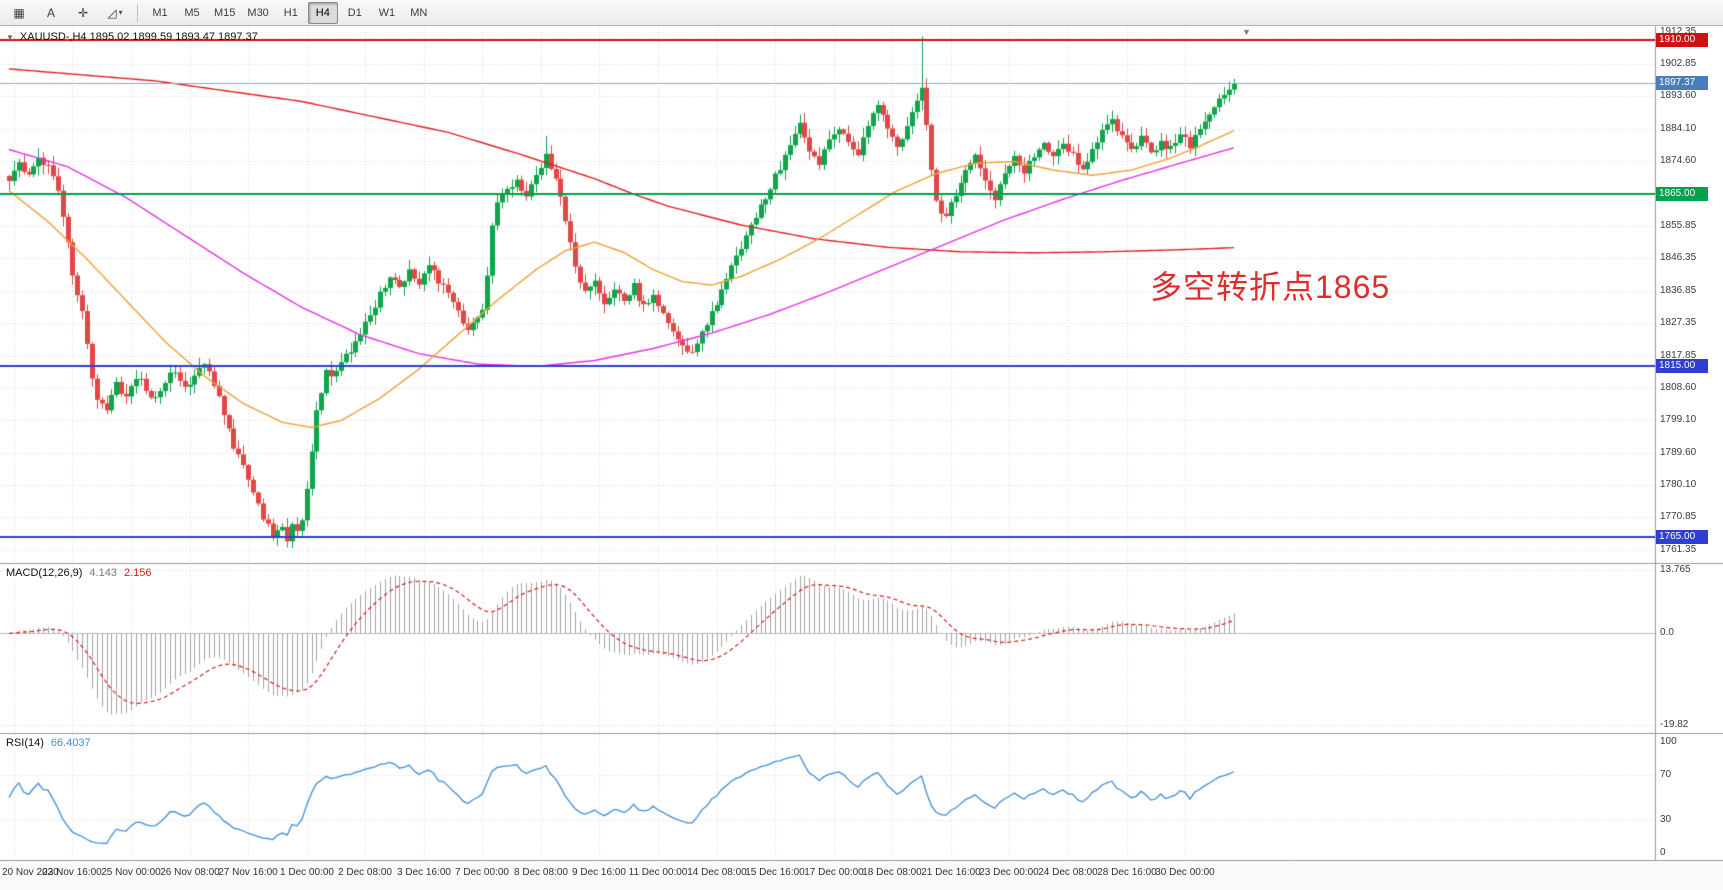 The height and width of the screenshot is (890, 1723). I want to click on time-axis-label: 21 Dec 16:00, so click(951, 872).